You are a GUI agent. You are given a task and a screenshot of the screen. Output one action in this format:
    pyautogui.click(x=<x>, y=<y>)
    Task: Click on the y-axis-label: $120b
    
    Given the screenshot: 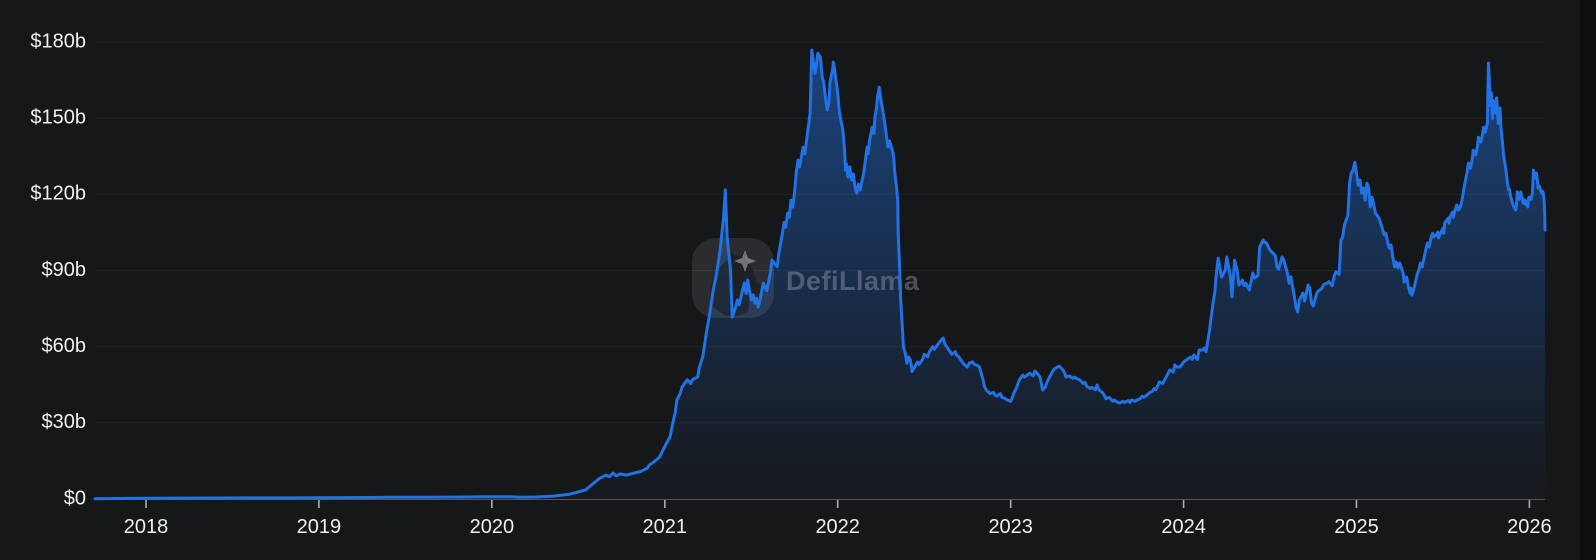 What is the action you would take?
    pyautogui.click(x=58, y=194)
    